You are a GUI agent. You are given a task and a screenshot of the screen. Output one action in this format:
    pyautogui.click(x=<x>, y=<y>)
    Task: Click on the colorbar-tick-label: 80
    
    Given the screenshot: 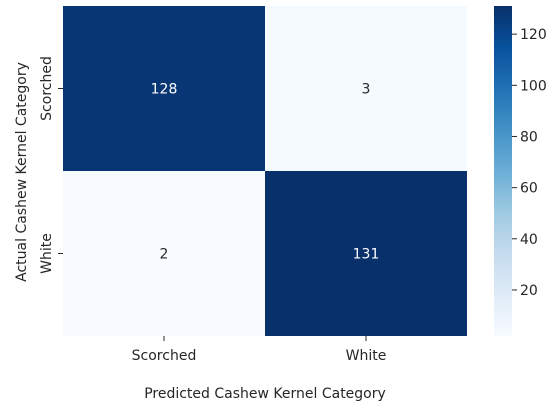 What is the action you would take?
    pyautogui.click(x=529, y=137)
    